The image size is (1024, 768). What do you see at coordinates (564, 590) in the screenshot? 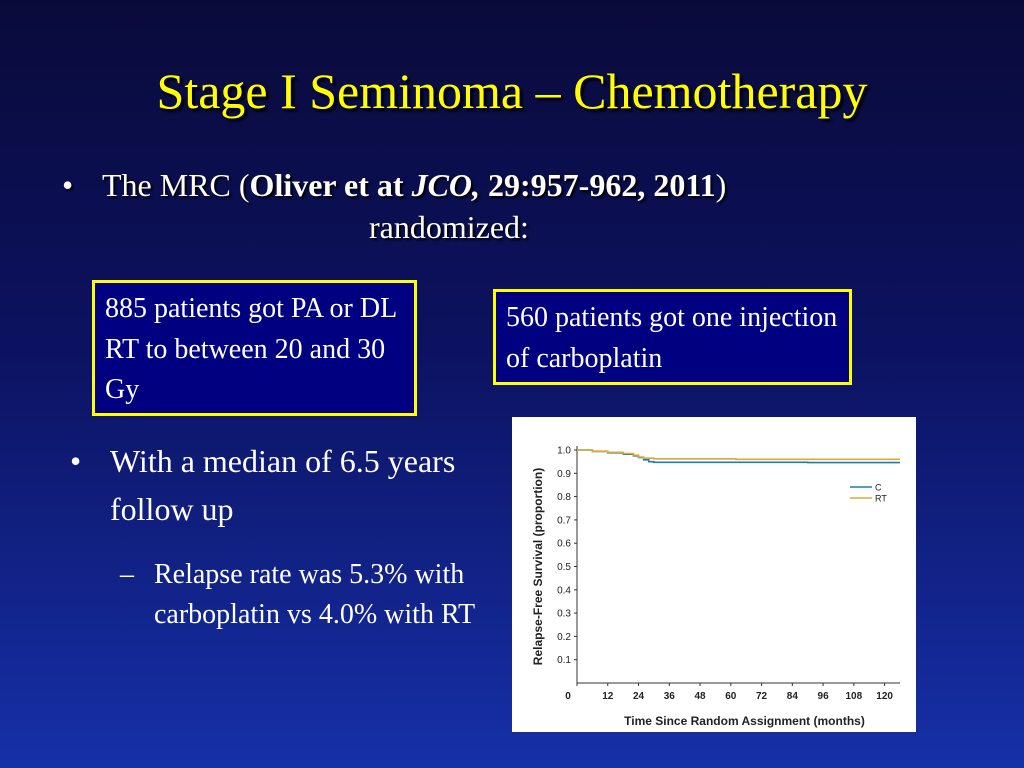
I see `y-tick-label: 0.4` at bounding box center [564, 590].